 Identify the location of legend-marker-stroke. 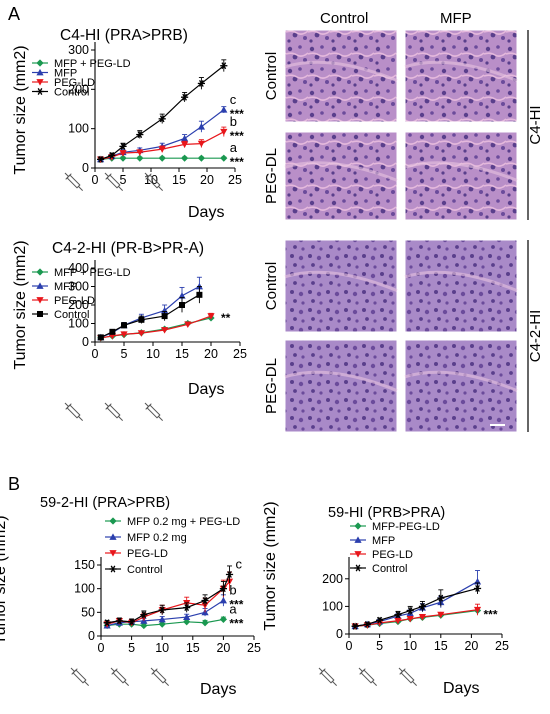
(113, 569).